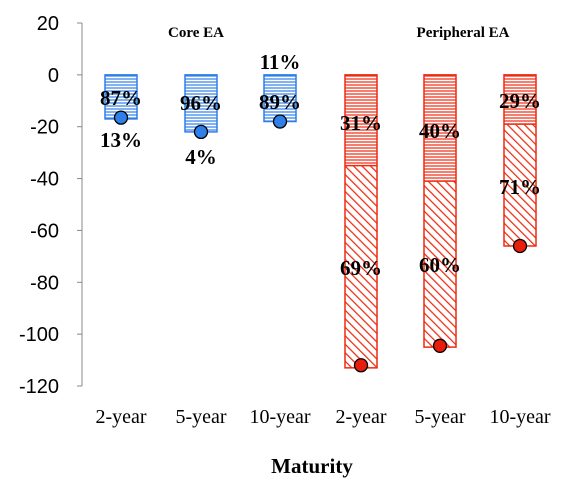 Image resolution: width=584 pixels, height=493 pixels. What do you see at coordinates (121, 140) in the screenshot?
I see `share-label-hatched: 13%` at bounding box center [121, 140].